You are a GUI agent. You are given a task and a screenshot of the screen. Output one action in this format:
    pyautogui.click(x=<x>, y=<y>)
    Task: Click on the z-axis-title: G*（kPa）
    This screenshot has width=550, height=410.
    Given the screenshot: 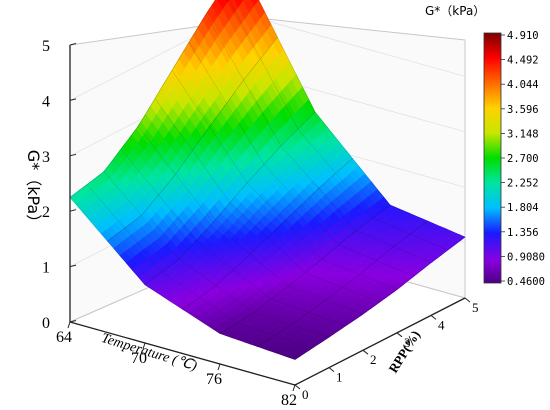 What is the action you would take?
    pyautogui.click(x=33, y=190)
    